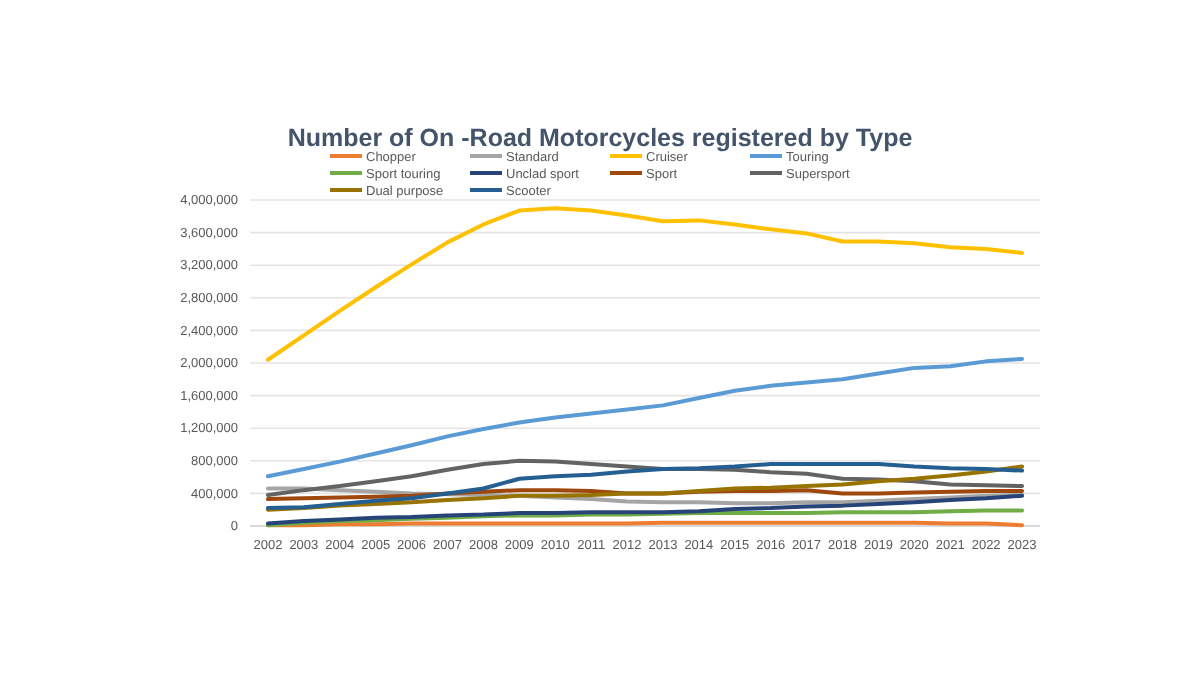 The width and height of the screenshot is (1200, 674). I want to click on chart-title: Number of On -Road Motorcycles registered by Type, so click(600, 138).